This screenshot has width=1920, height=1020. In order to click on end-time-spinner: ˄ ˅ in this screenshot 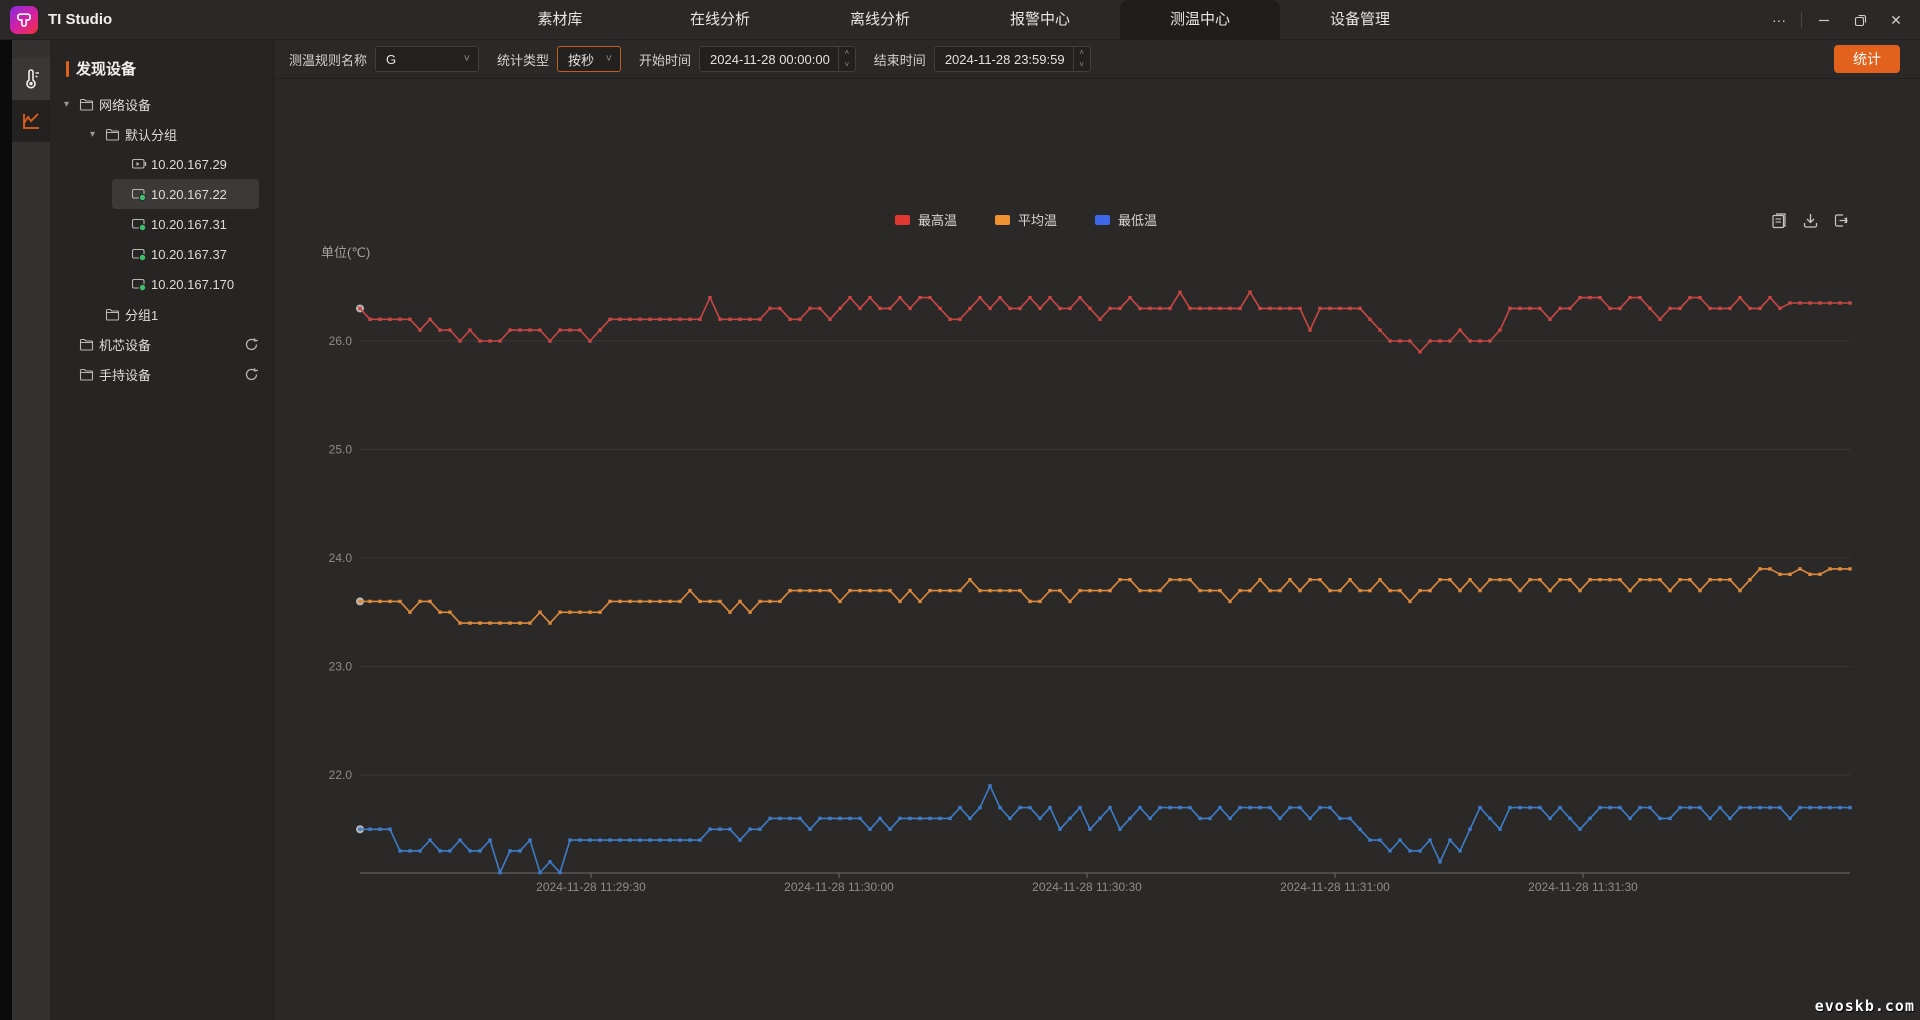, I will do `click(1081, 59)`.